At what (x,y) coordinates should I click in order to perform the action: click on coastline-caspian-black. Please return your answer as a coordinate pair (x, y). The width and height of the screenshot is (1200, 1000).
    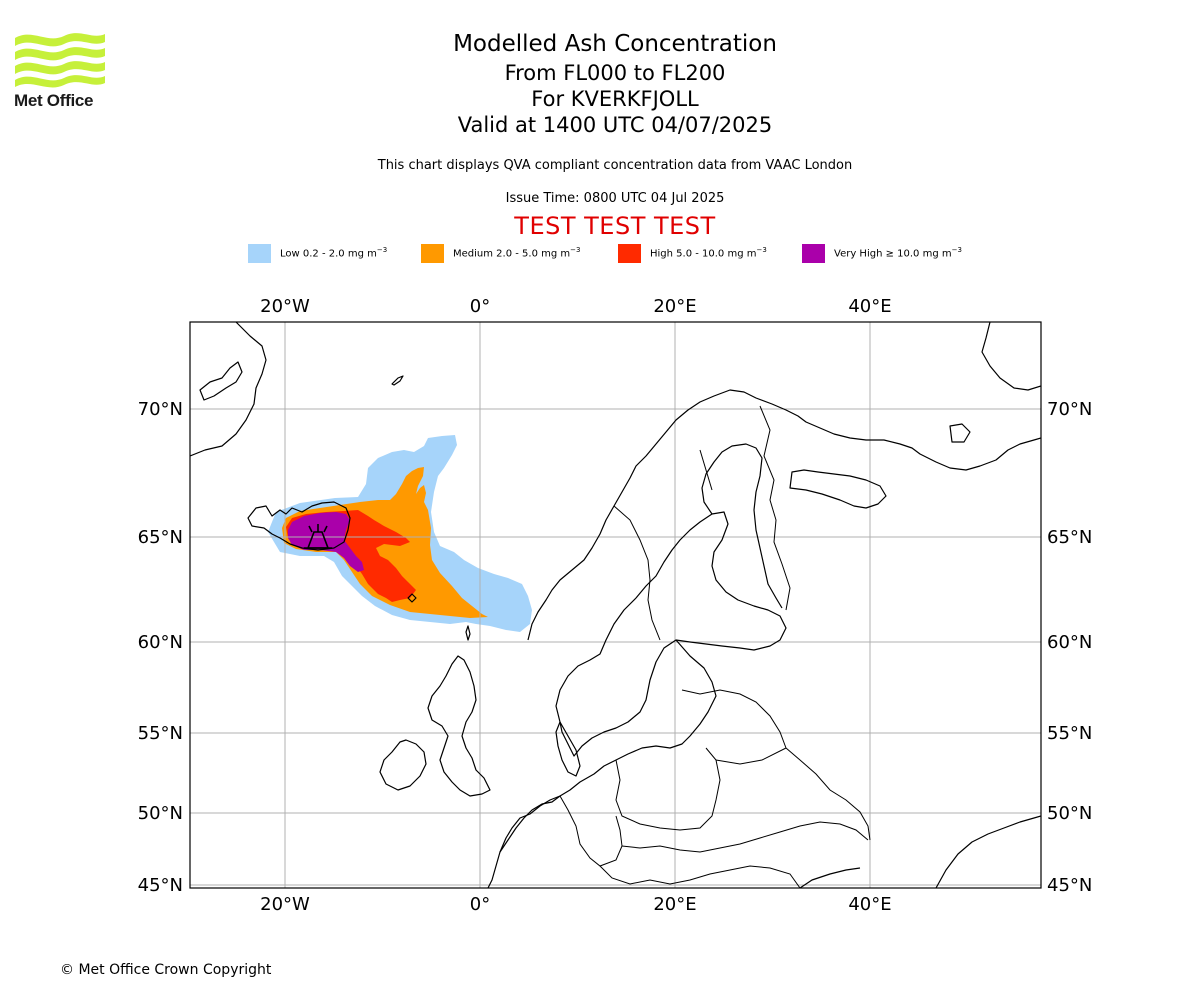
    Looking at the image, I should click on (988, 851).